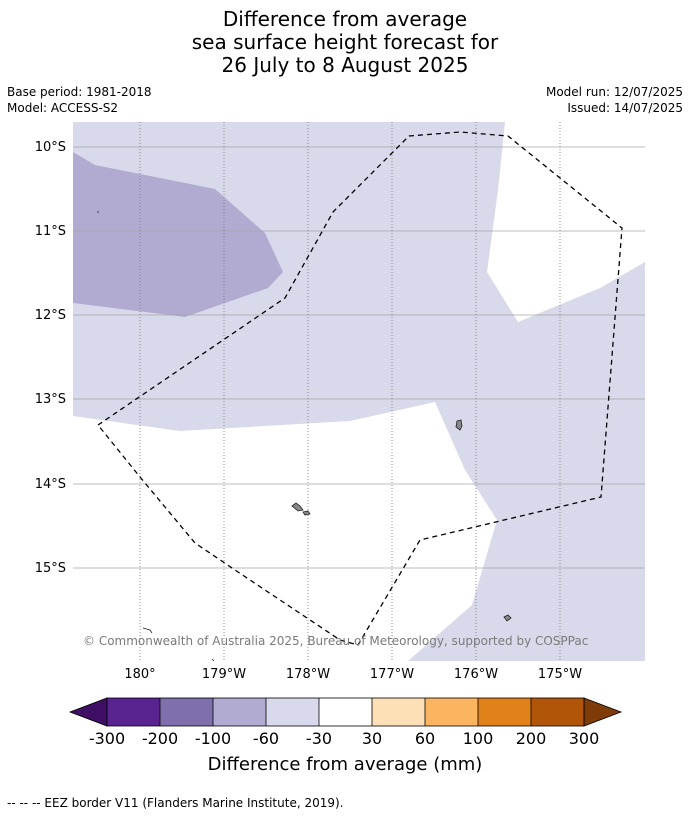 This screenshot has width=690, height=816. I want to click on colorbar-tick: -300, so click(107, 738).